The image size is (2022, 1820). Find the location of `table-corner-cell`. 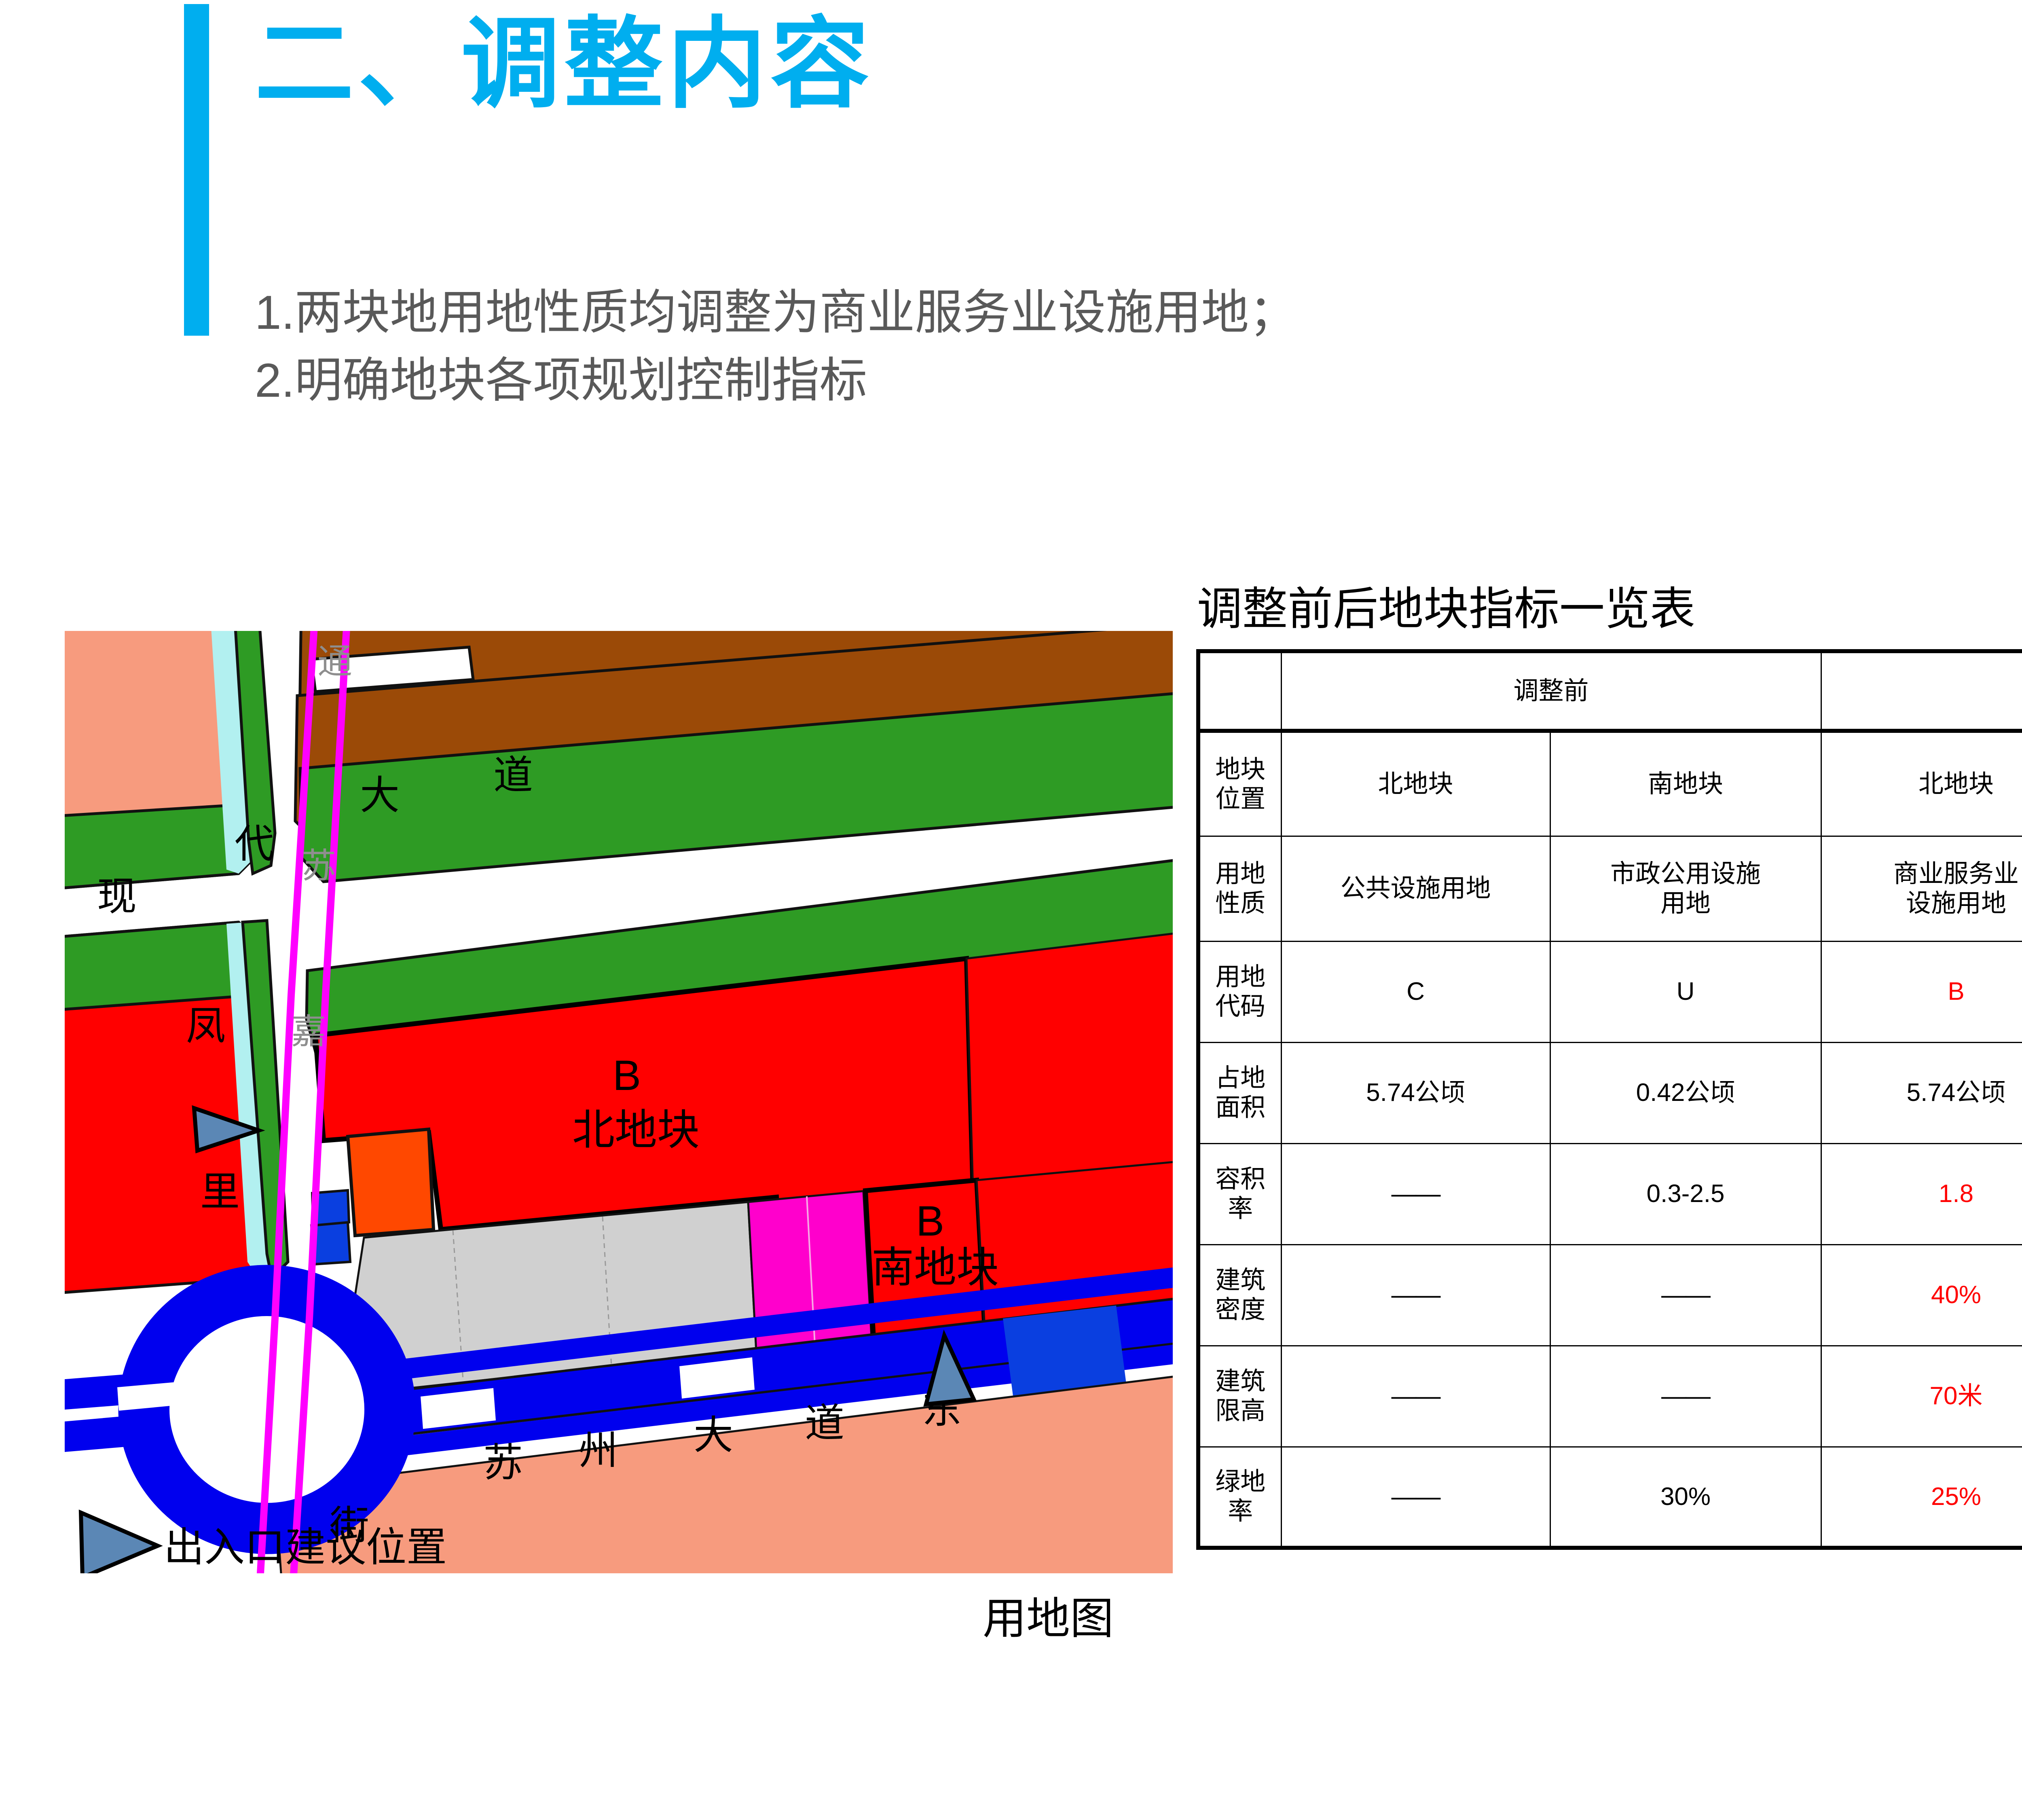

table-corner-cell is located at coordinates (1239, 691).